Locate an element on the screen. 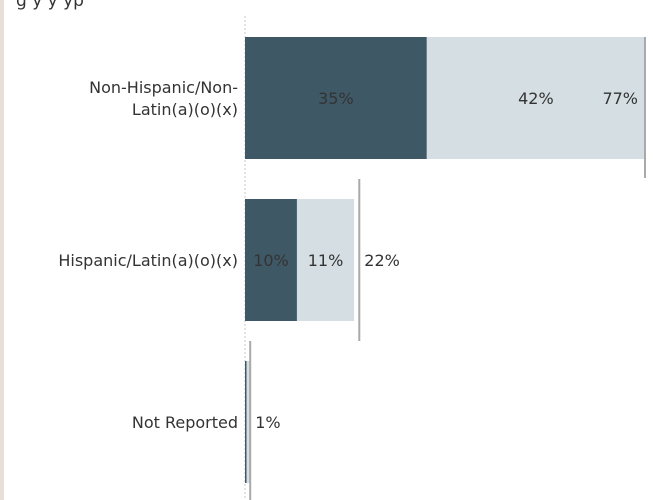  category-label: Hispanic/Latin(a)(o)(x) is located at coordinates (148, 260).